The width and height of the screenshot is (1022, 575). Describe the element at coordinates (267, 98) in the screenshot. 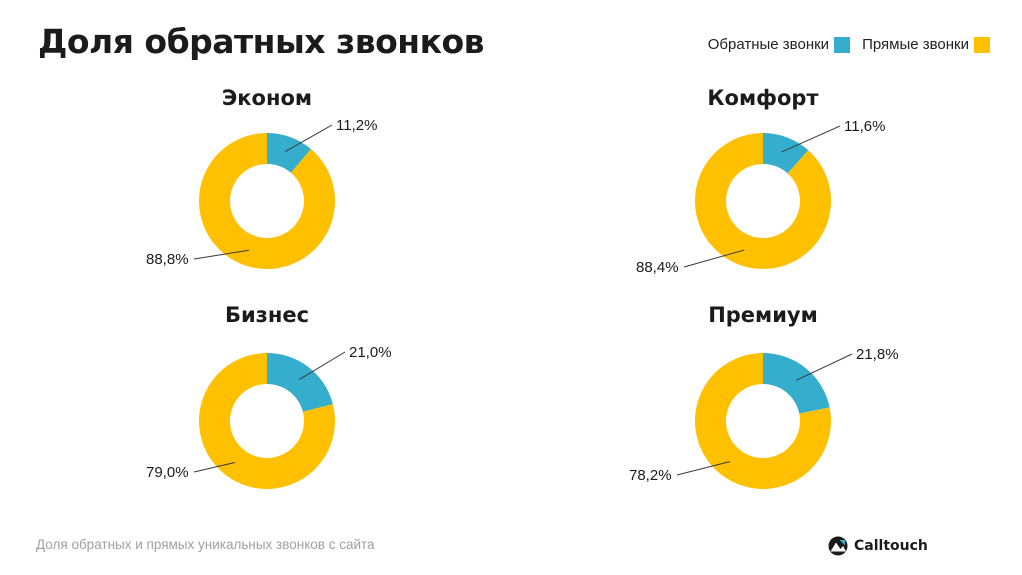

I see `chart-title: Эконом` at that location.